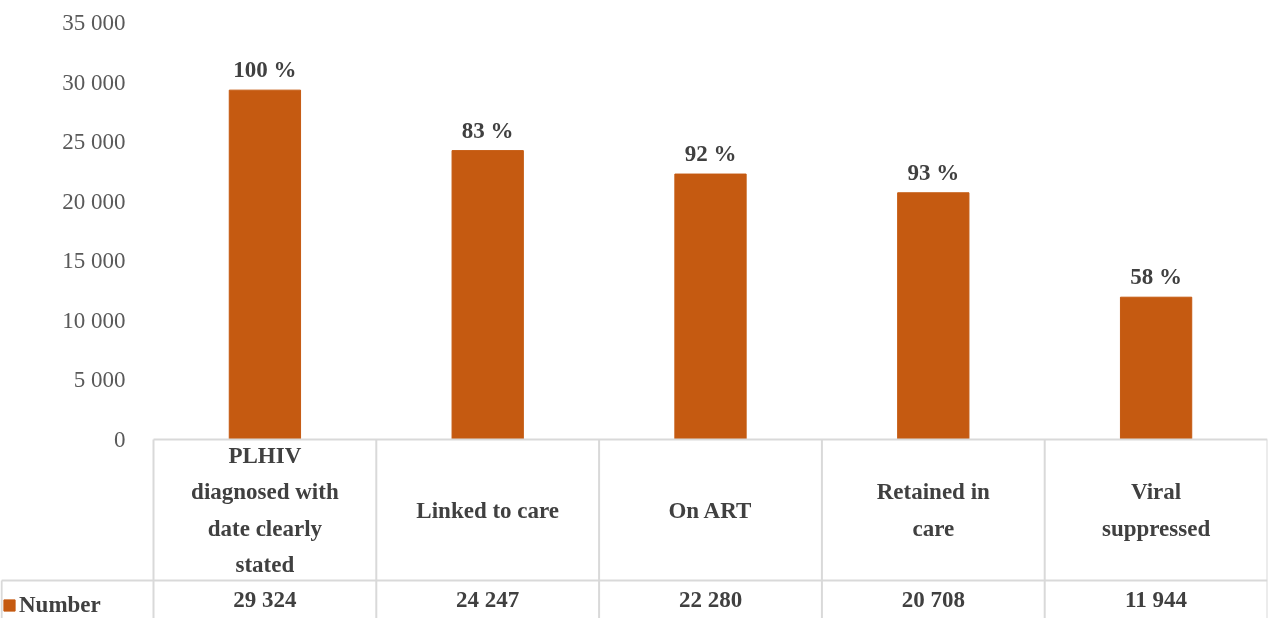 The height and width of the screenshot is (618, 1272). I want to click on x-tick-label: Viral suppressed, so click(1156, 510).